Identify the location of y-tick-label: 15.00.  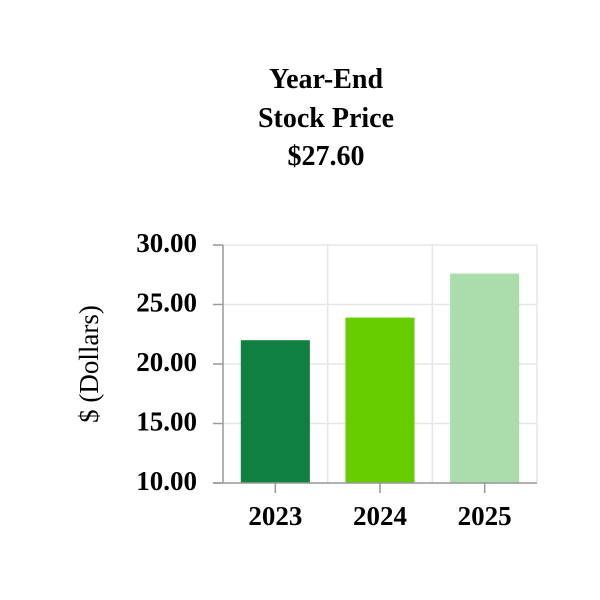
(166, 422).